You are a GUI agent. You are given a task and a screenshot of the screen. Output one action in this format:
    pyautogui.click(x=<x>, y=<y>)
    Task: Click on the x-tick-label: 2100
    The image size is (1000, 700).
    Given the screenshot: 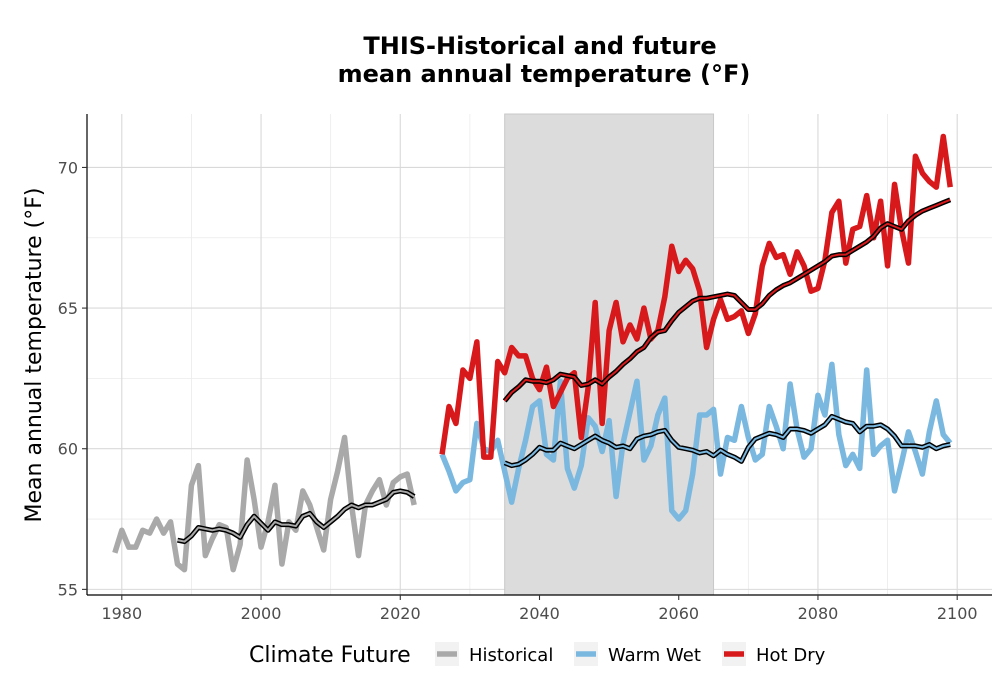 What is the action you would take?
    pyautogui.click(x=957, y=613)
    